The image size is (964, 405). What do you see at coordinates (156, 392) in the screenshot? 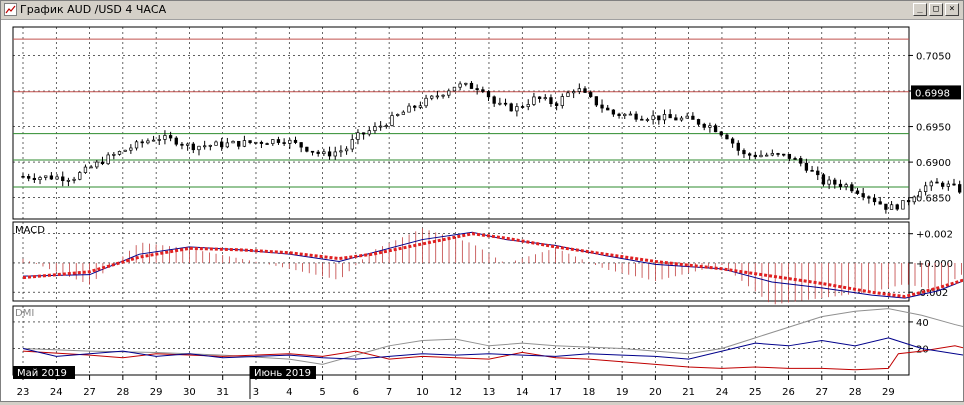
I see `time-tick-label: 29` at bounding box center [156, 392].